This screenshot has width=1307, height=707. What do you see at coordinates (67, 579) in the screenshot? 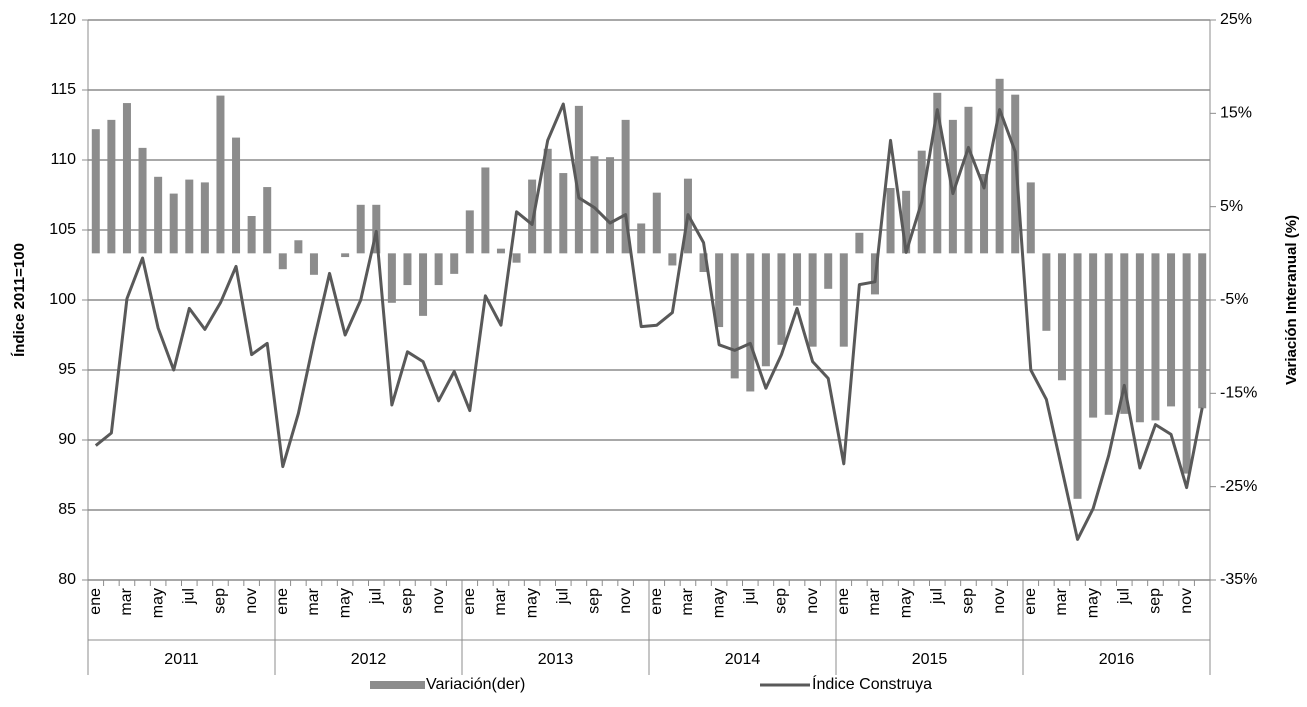
I see `y-tick-label: 80` at bounding box center [67, 579].